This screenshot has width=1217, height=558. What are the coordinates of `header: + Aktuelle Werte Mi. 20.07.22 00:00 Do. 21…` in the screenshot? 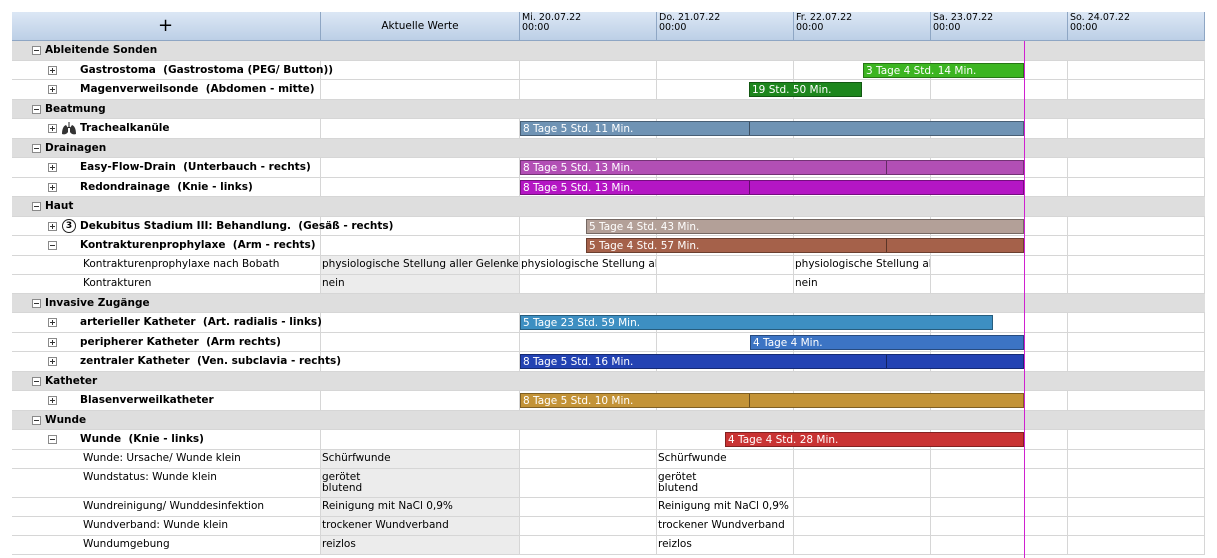 It's located at (608, 26).